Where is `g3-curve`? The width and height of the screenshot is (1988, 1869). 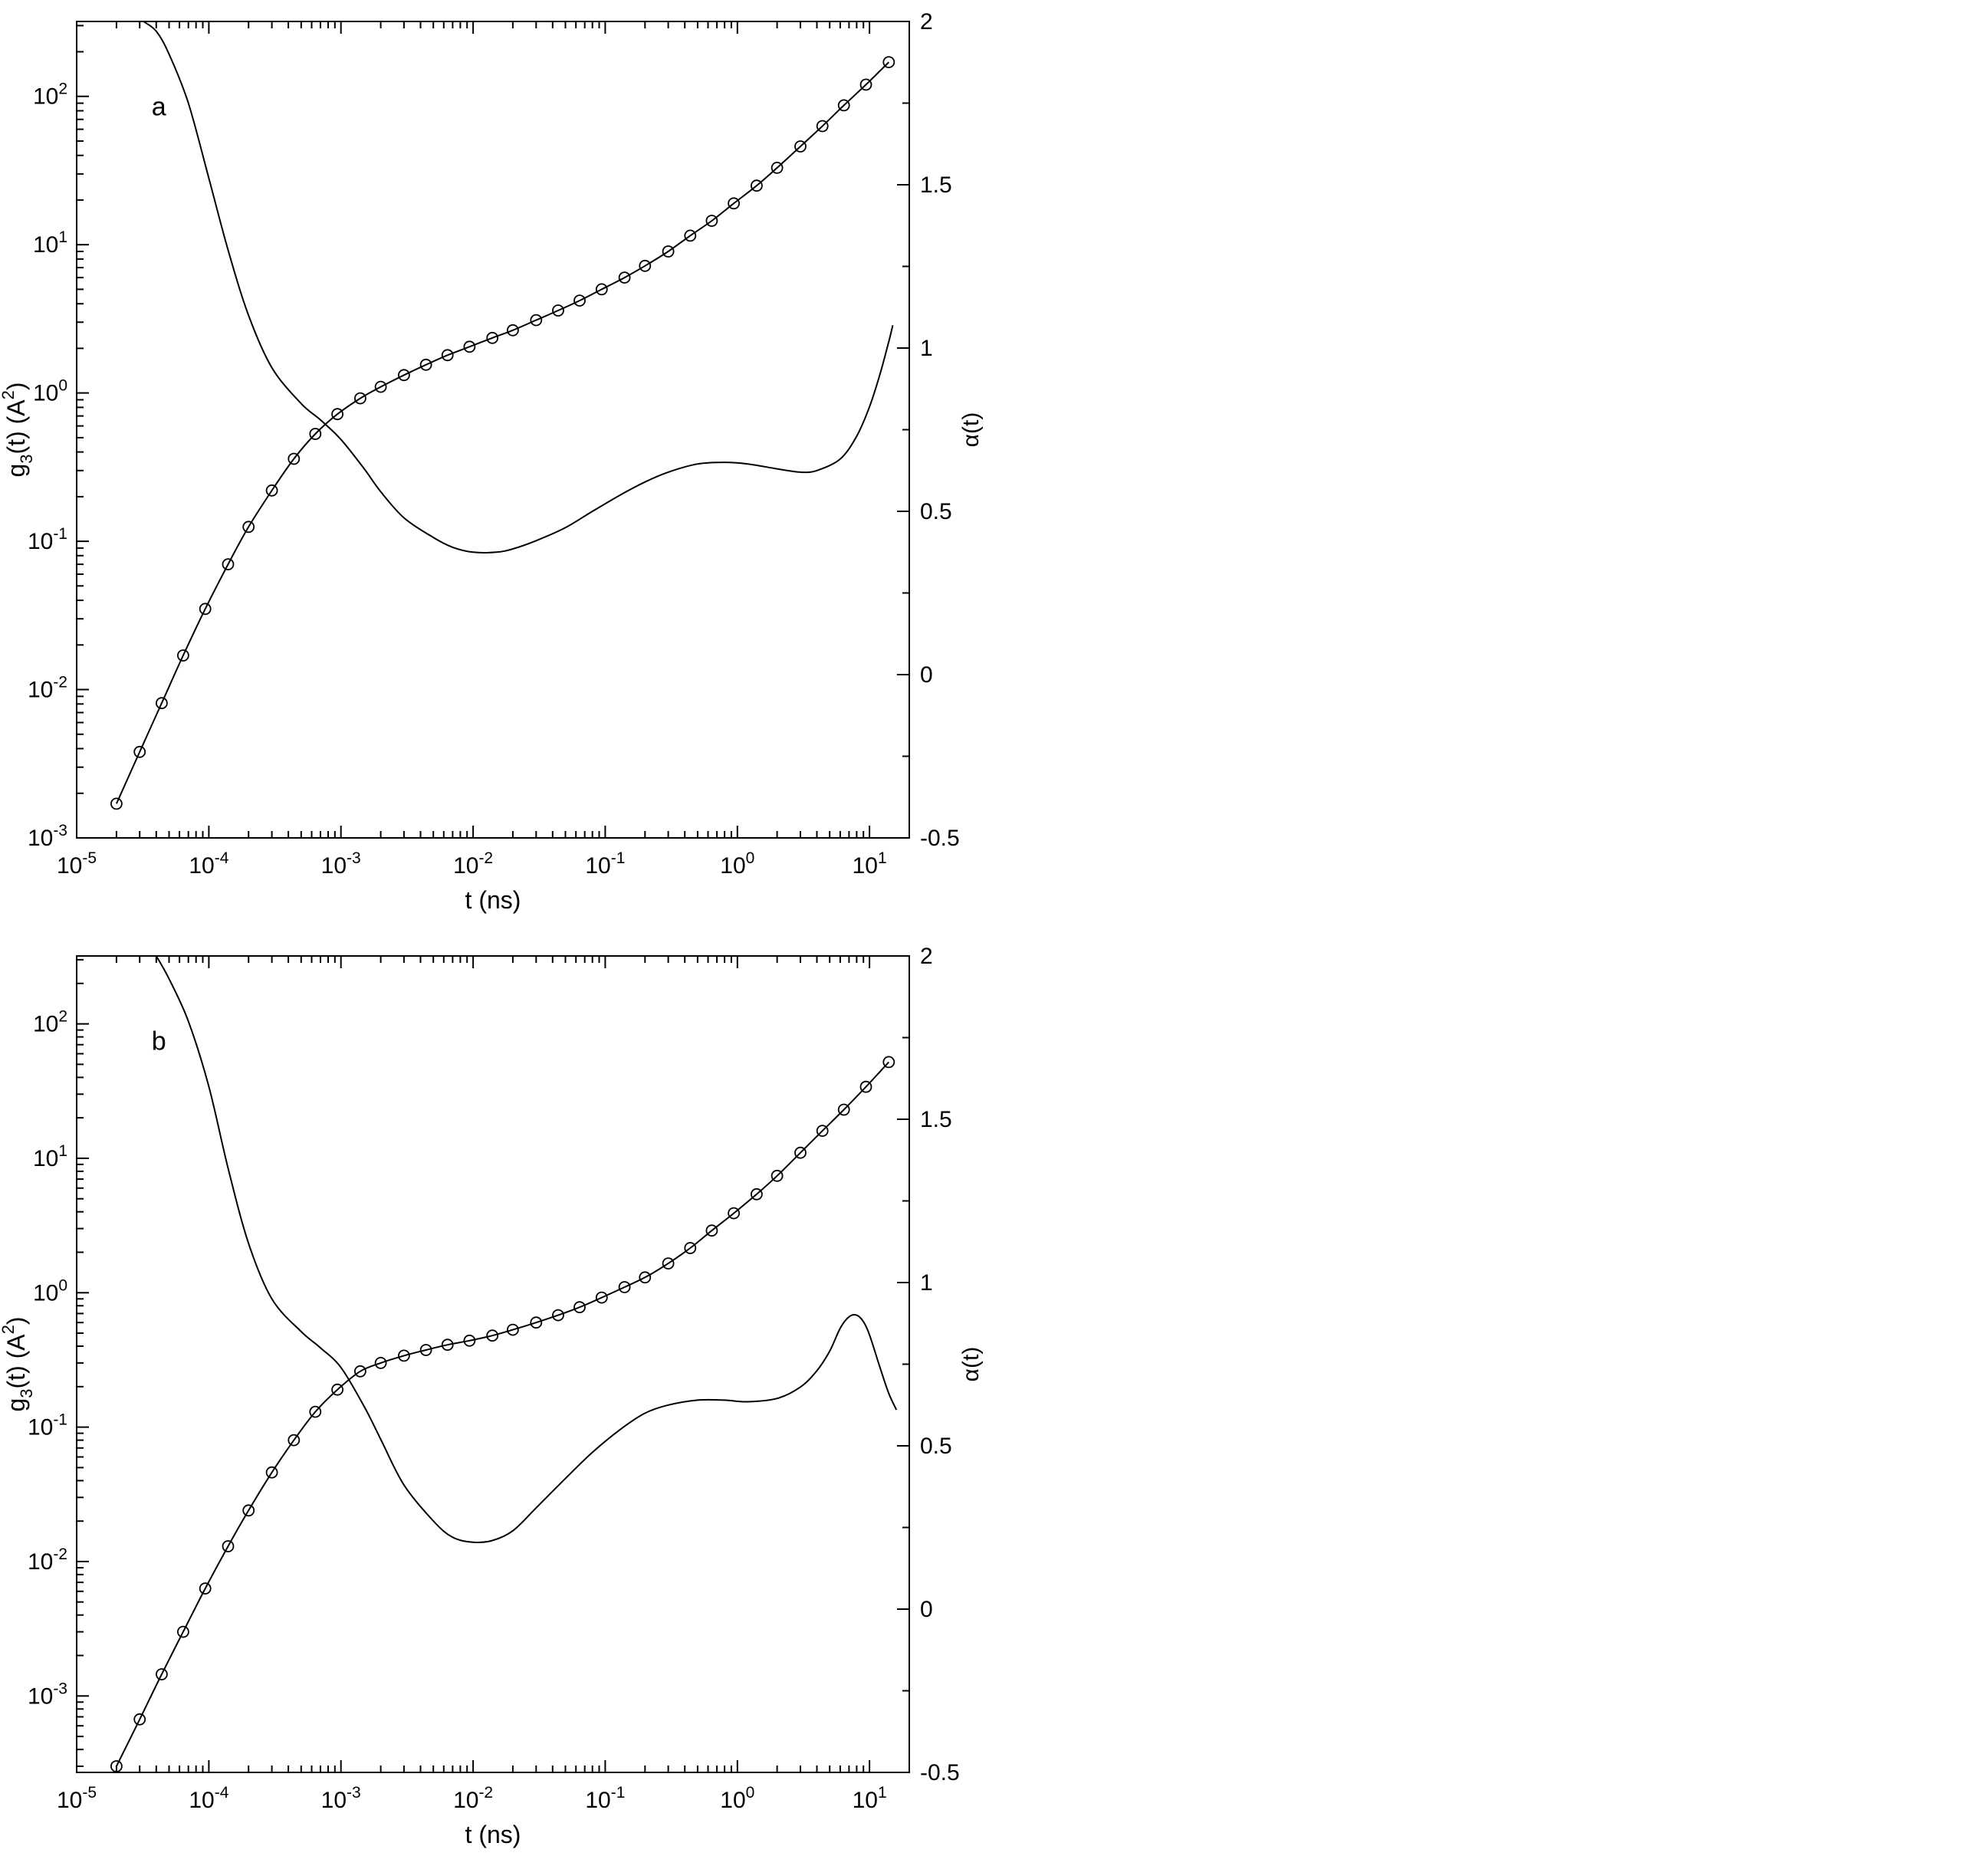
g3-curve is located at coordinates (503, 1414).